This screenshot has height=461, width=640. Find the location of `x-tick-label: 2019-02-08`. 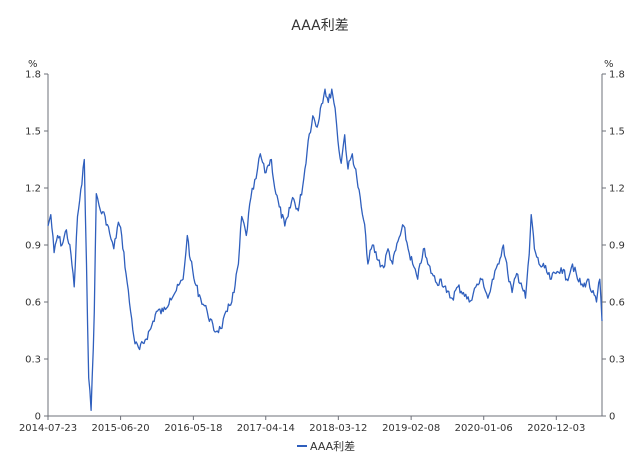

x-tick-label: 2019-02-08 is located at coordinates (411, 428).